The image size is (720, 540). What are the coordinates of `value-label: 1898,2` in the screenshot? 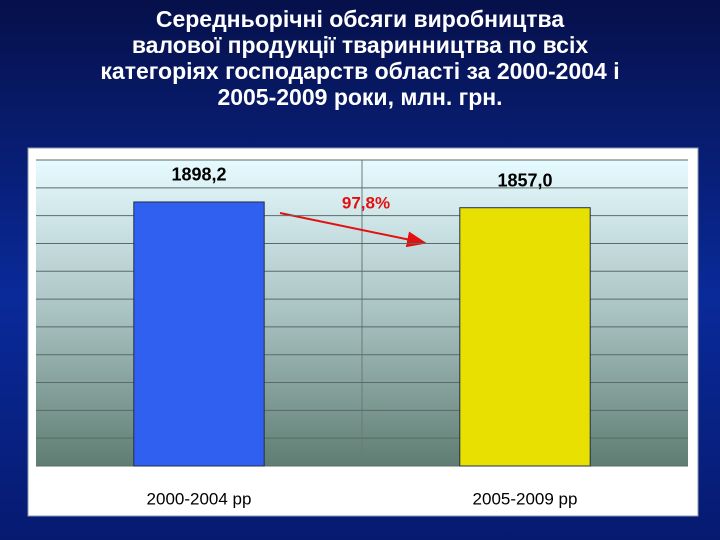 It's located at (198, 175).